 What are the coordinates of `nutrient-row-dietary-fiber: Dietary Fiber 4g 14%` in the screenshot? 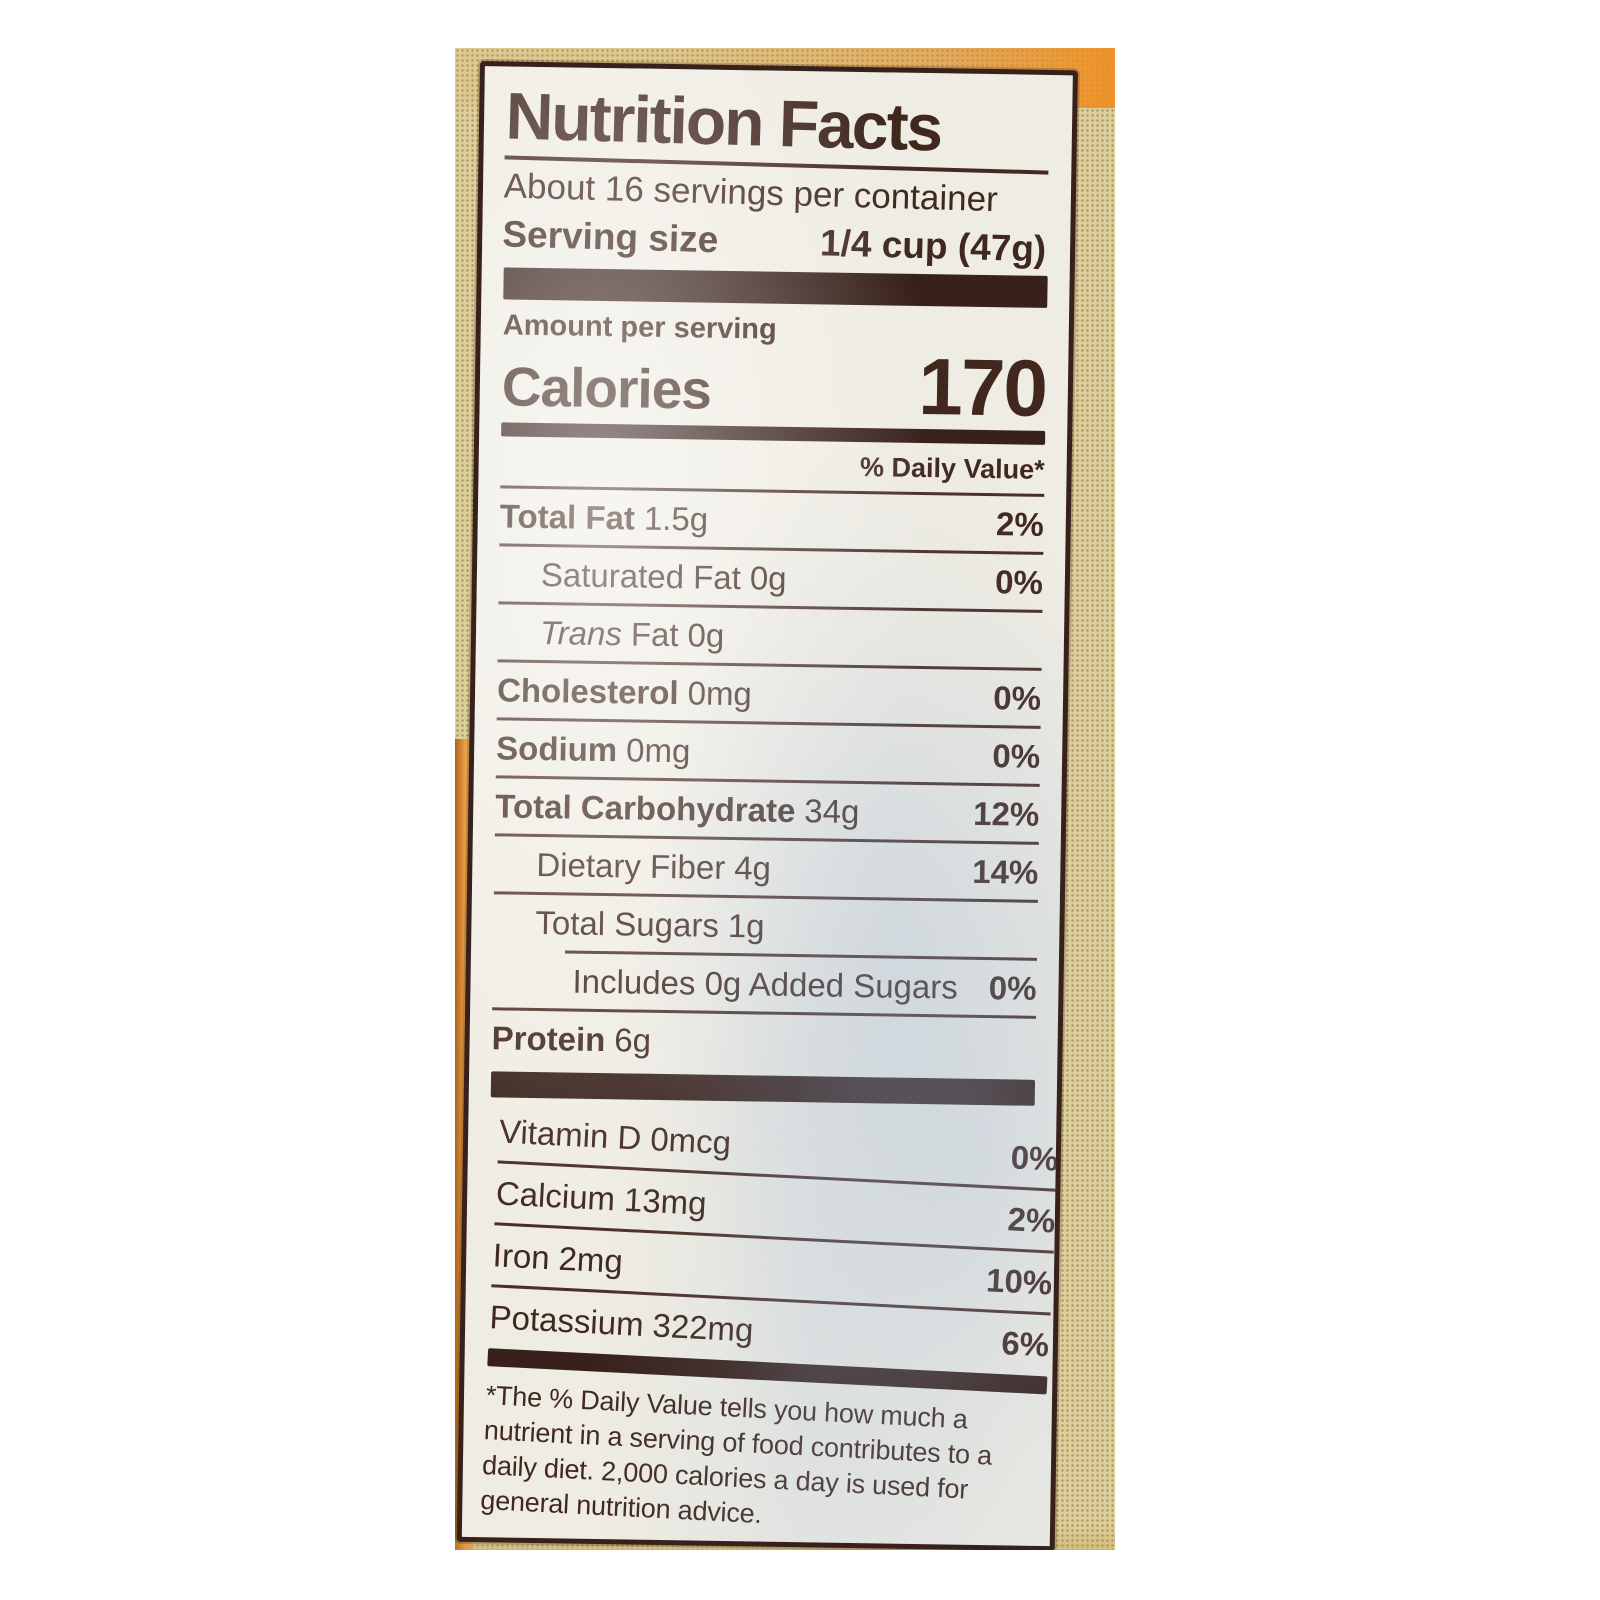 It's located at (766, 869).